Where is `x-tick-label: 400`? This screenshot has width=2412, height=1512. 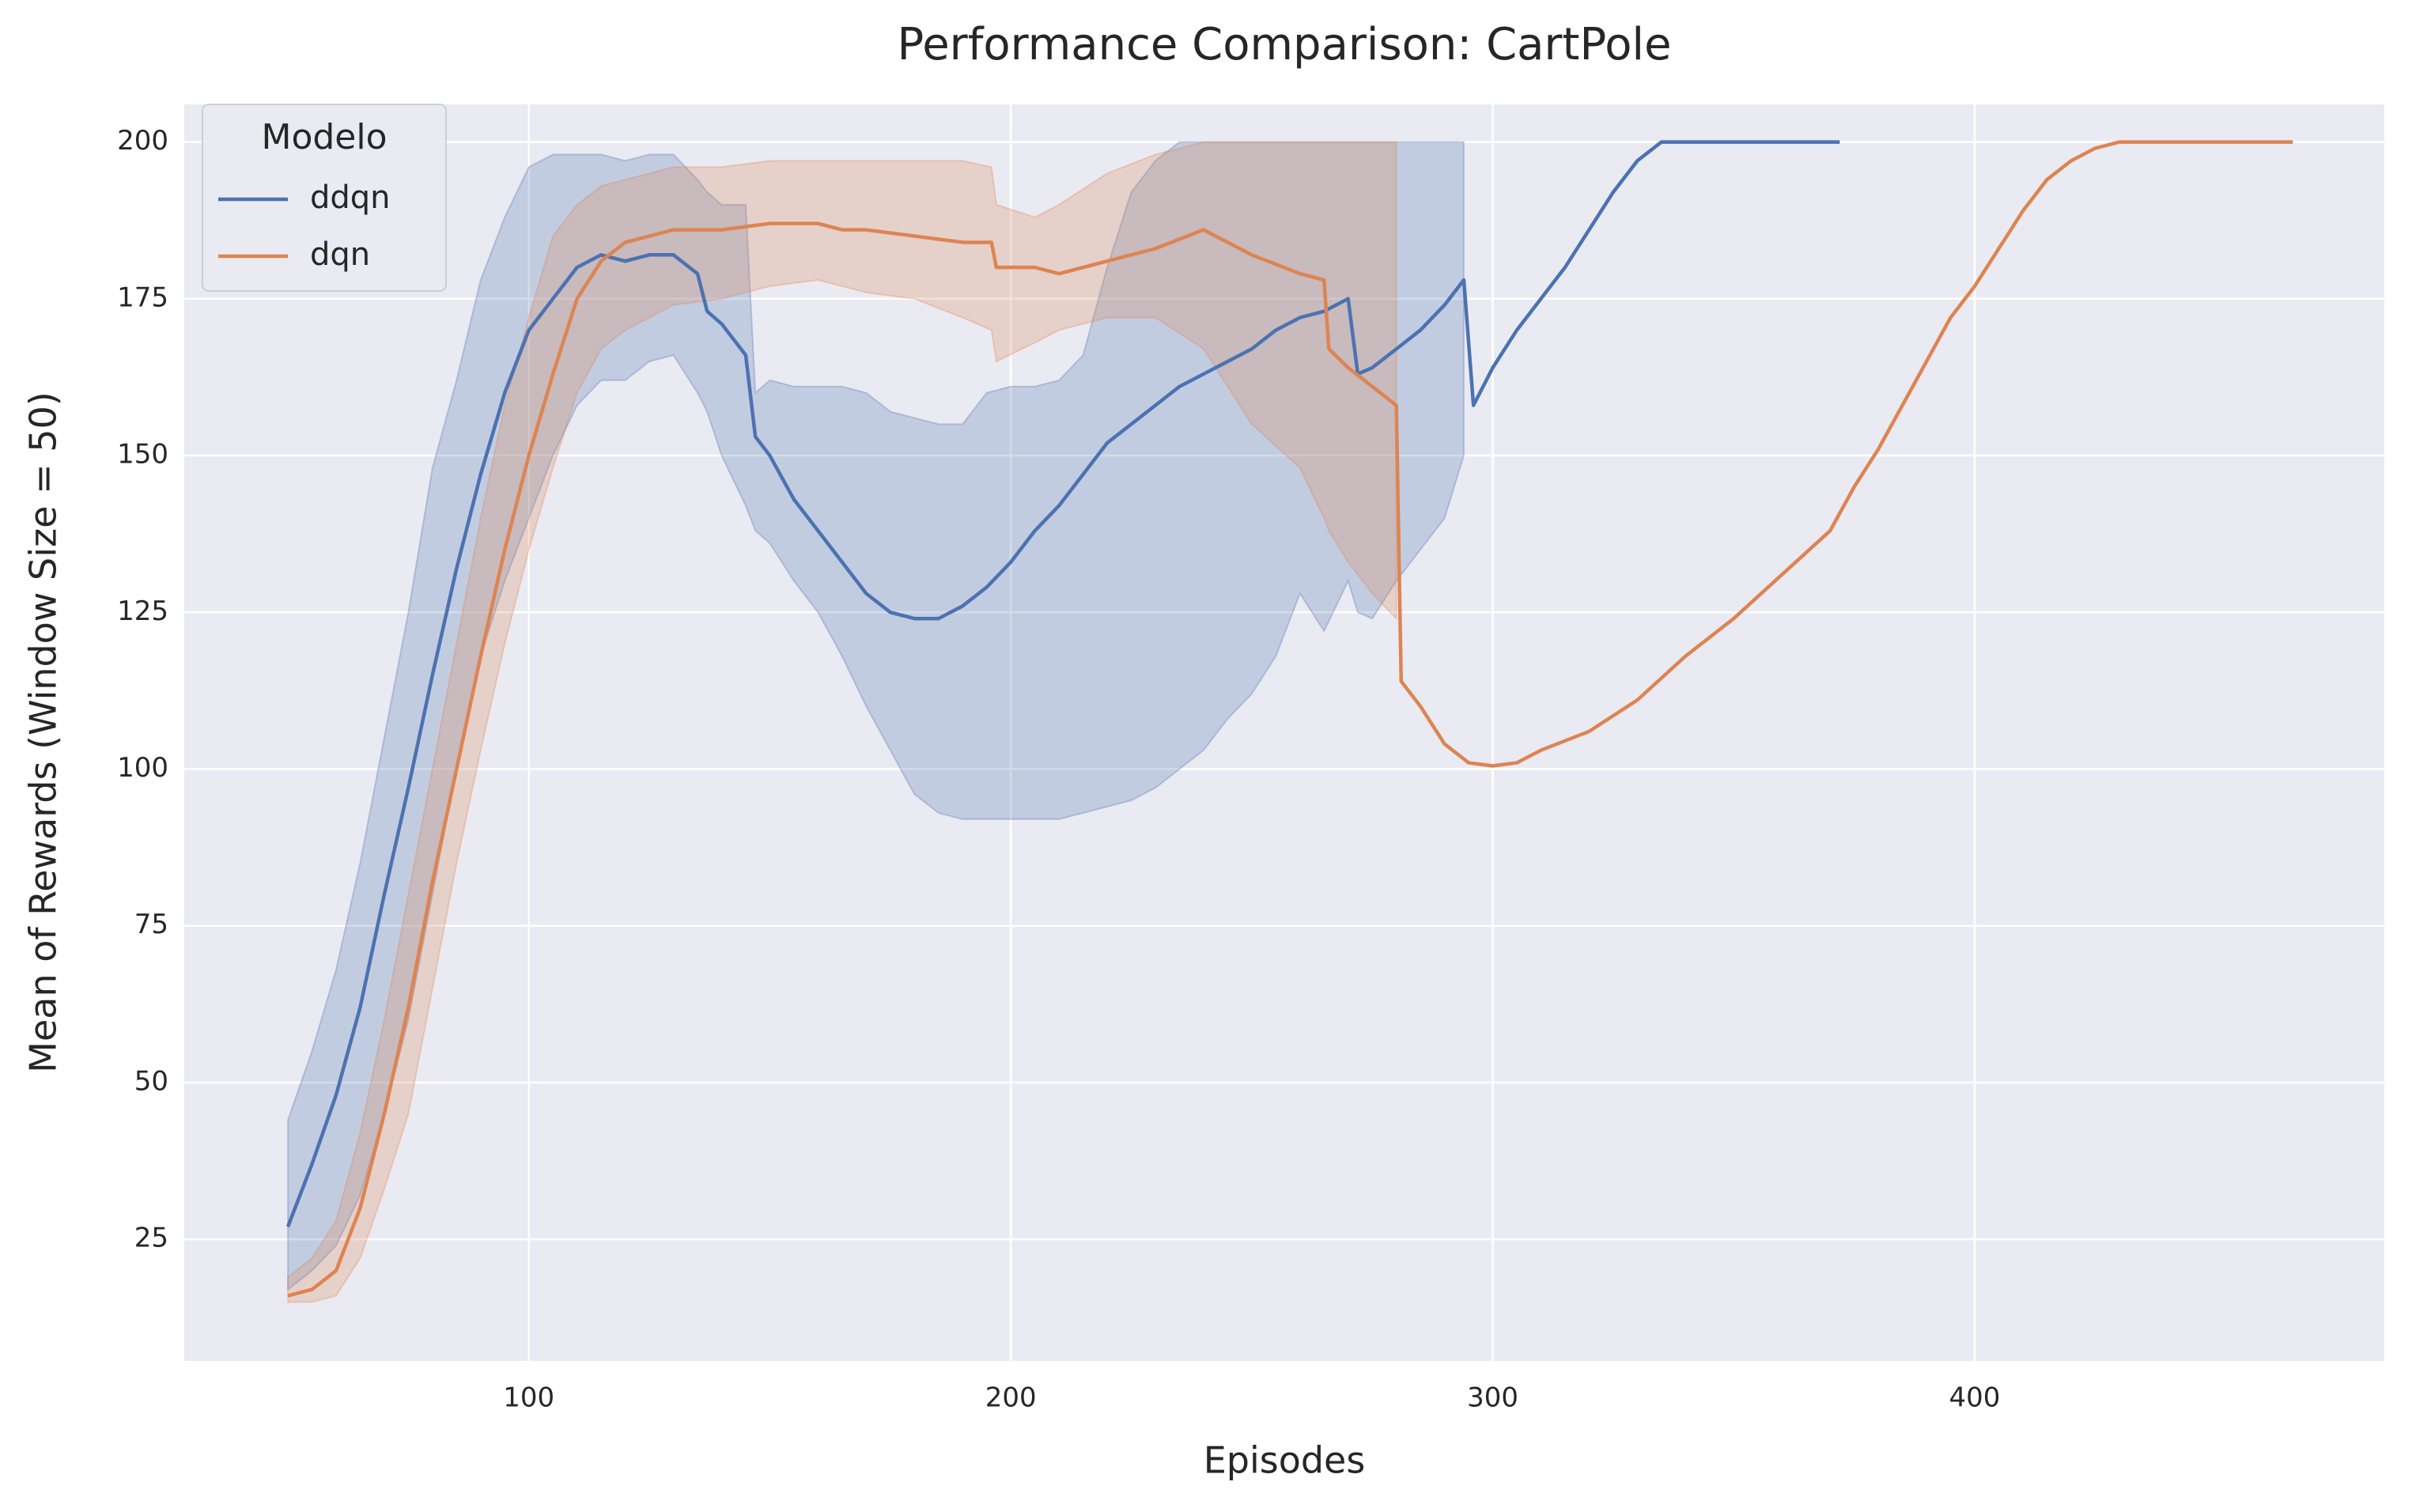 x-tick-label: 400 is located at coordinates (1975, 1398).